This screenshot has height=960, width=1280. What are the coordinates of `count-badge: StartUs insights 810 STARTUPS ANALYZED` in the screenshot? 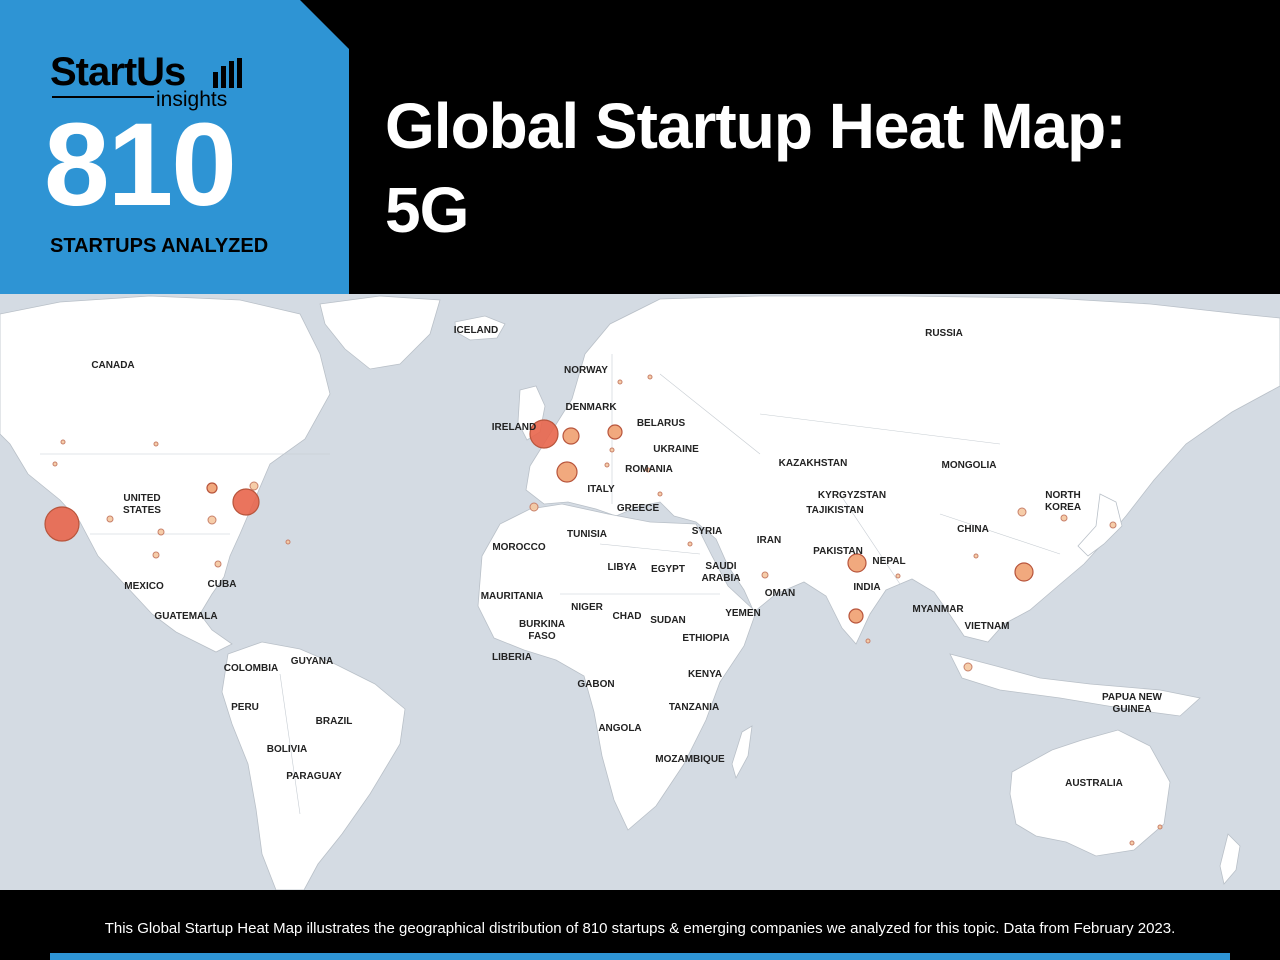 It's located at (174, 147).